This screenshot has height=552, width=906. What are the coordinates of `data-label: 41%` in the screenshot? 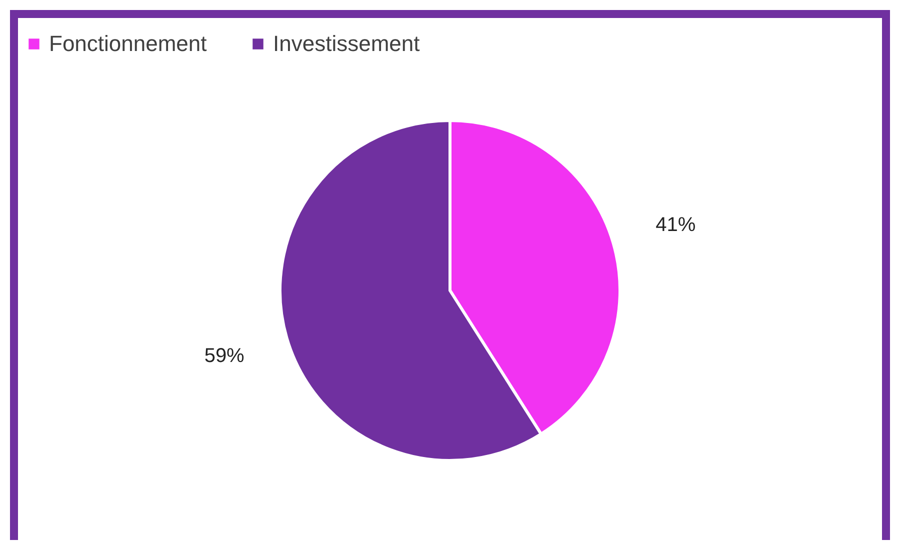 It's located at (676, 225).